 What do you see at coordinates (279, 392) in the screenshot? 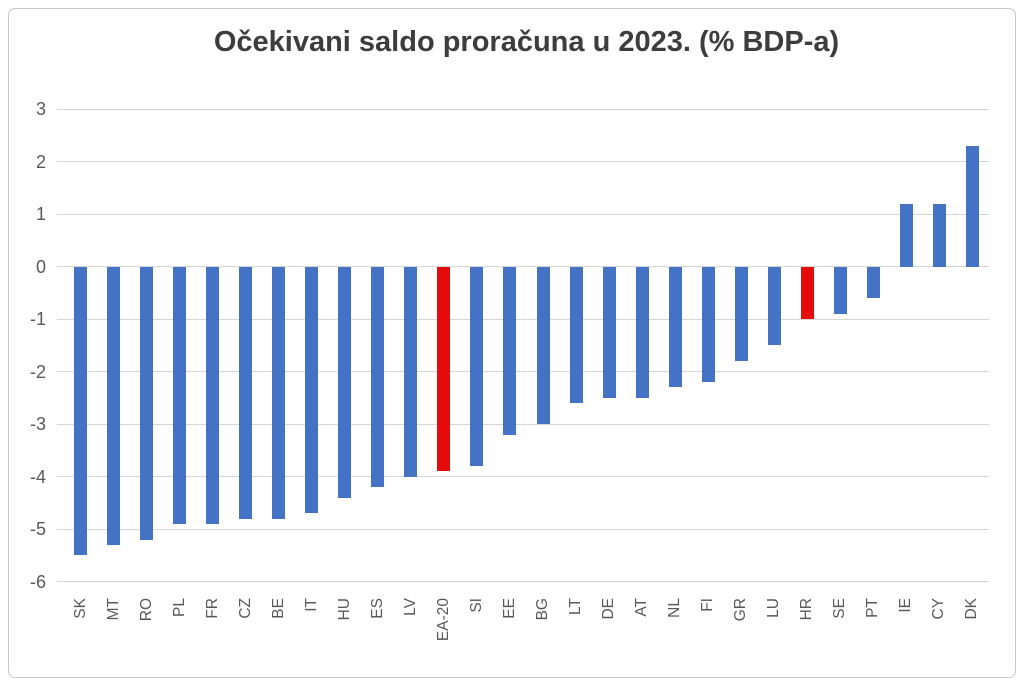
I see `bar-be` at bounding box center [279, 392].